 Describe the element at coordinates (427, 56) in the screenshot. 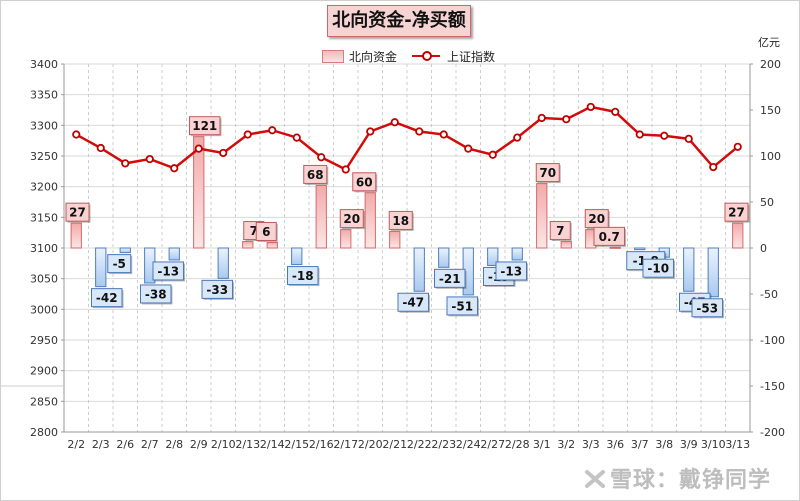

I see `legend-line-marker` at that location.